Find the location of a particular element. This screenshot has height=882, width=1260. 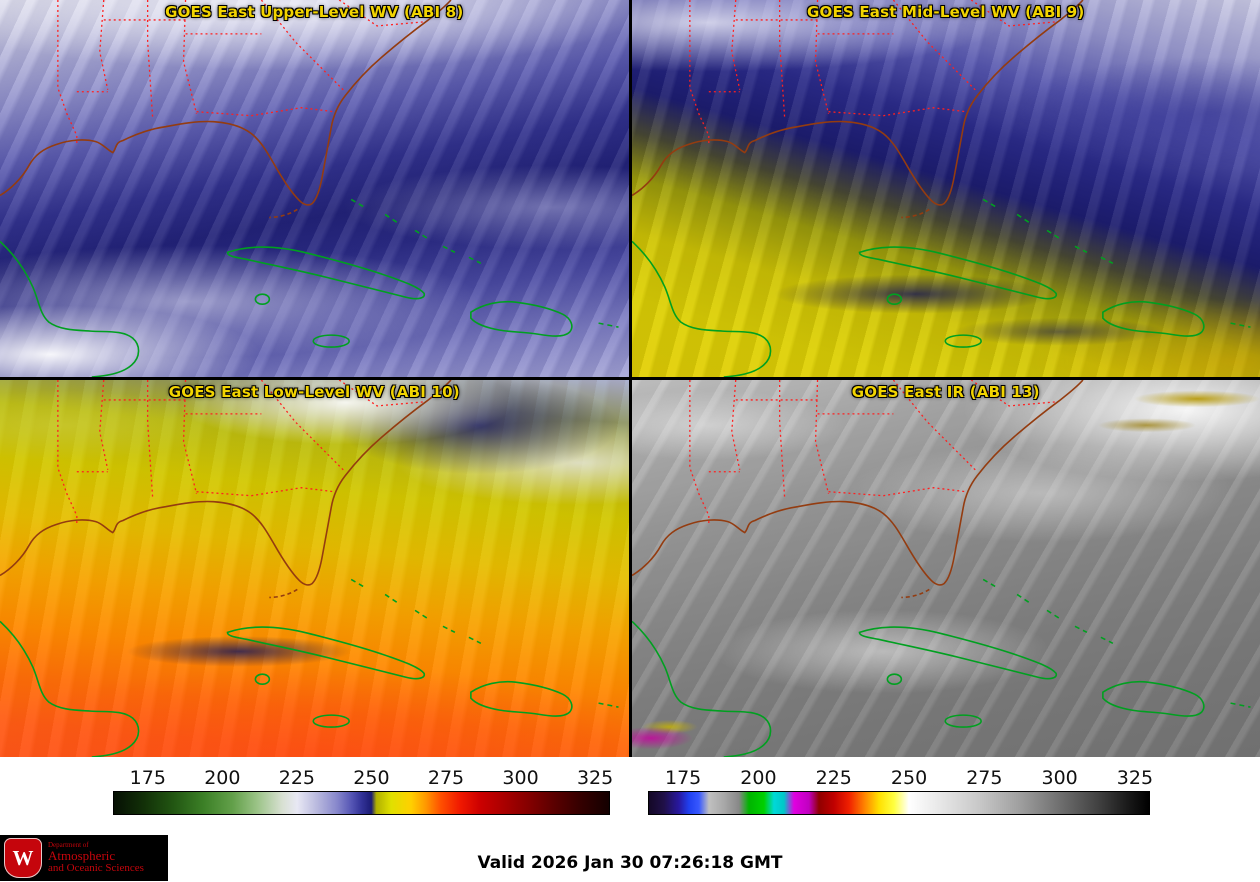

ir-colorbar-ticks: 175 200 225 250 275 300 325 is located at coordinates (901, 776).